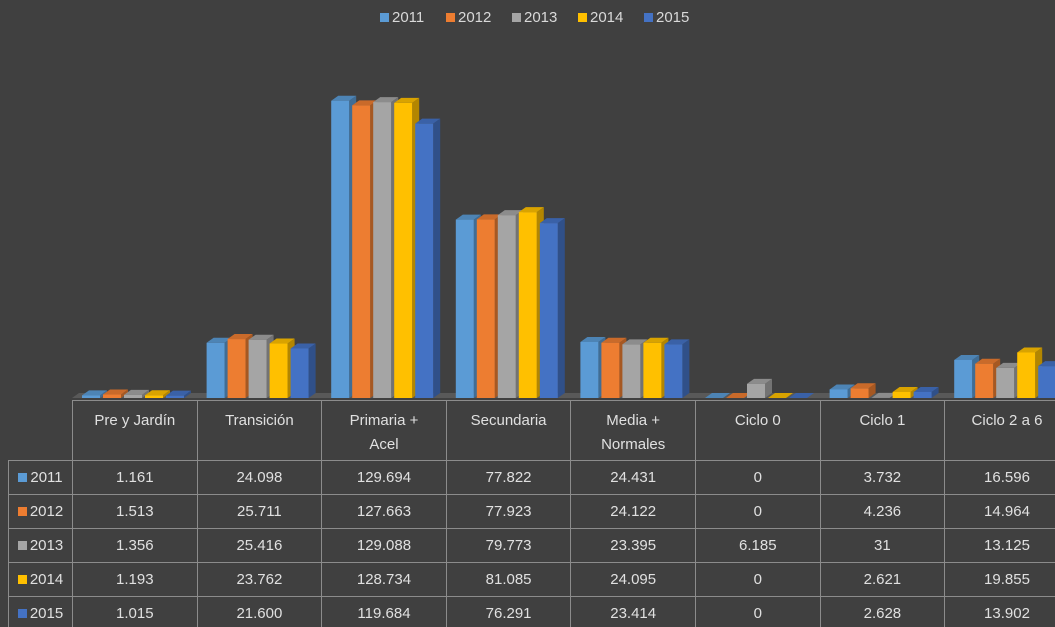 This screenshot has height=627, width=1055. Describe the element at coordinates (882, 545) in the screenshot. I see `table-cell: 31` at that location.